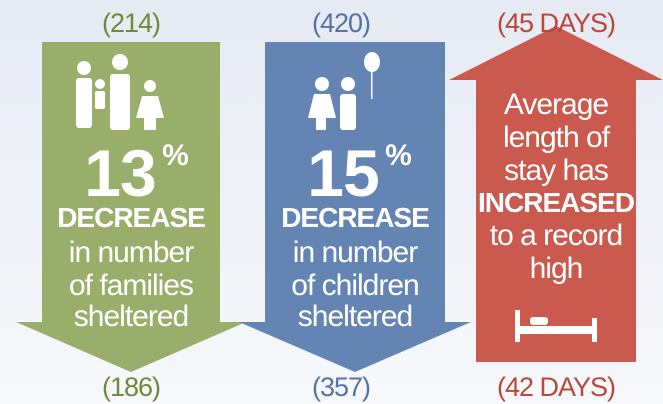 The image size is (663, 404). Describe the element at coordinates (342, 173) in the screenshot. I see `stat-number: 15` at that location.